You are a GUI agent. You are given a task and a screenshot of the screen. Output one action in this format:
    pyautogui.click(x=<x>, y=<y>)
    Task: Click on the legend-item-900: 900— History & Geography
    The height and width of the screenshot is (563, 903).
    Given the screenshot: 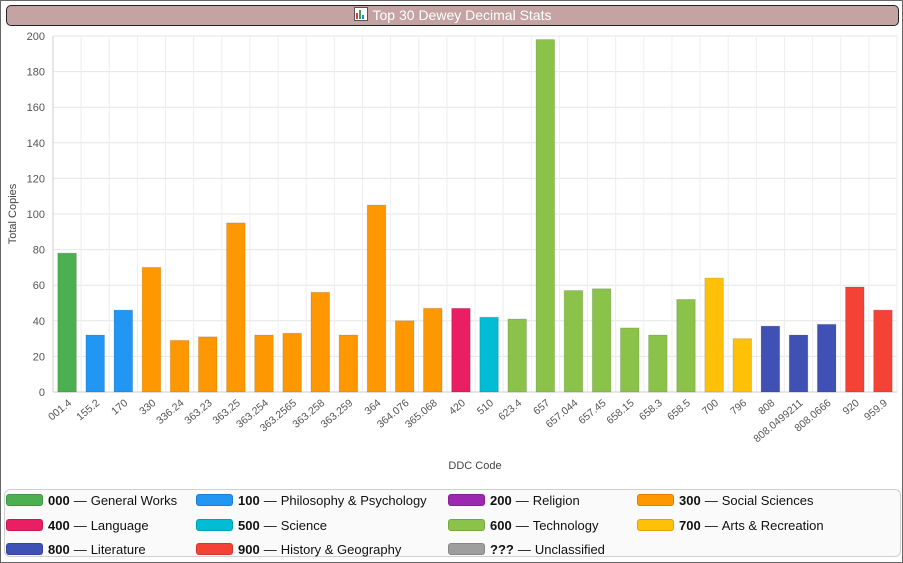 What is the action you would take?
    pyautogui.click(x=298, y=549)
    